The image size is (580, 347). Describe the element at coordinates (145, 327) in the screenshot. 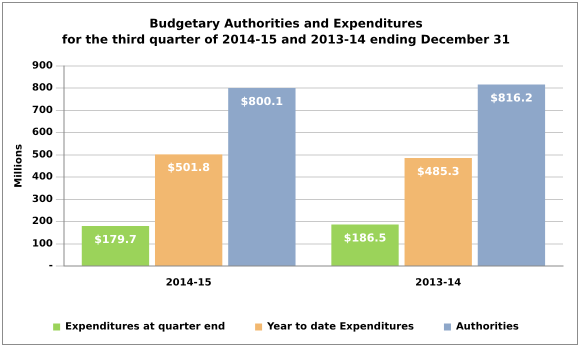

I see `legend-label: Expenditures at quarter end` at that location.